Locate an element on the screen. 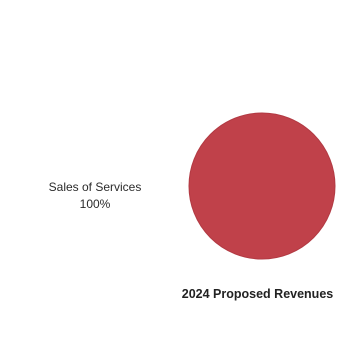 The image size is (357, 339). slice-category-label: Sales of Services is located at coordinates (95, 187).